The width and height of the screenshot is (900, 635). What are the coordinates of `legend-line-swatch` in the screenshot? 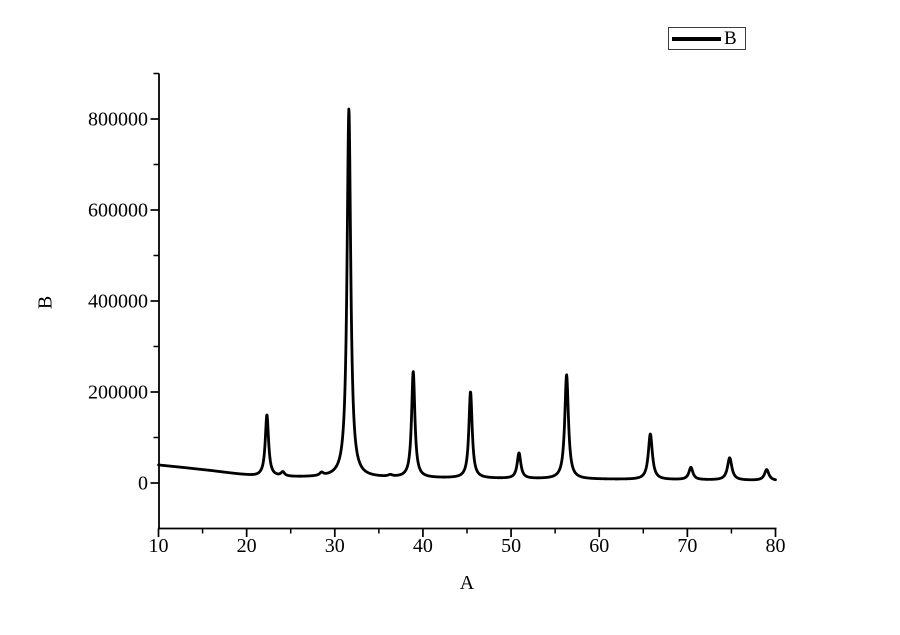 It's located at (696, 38).